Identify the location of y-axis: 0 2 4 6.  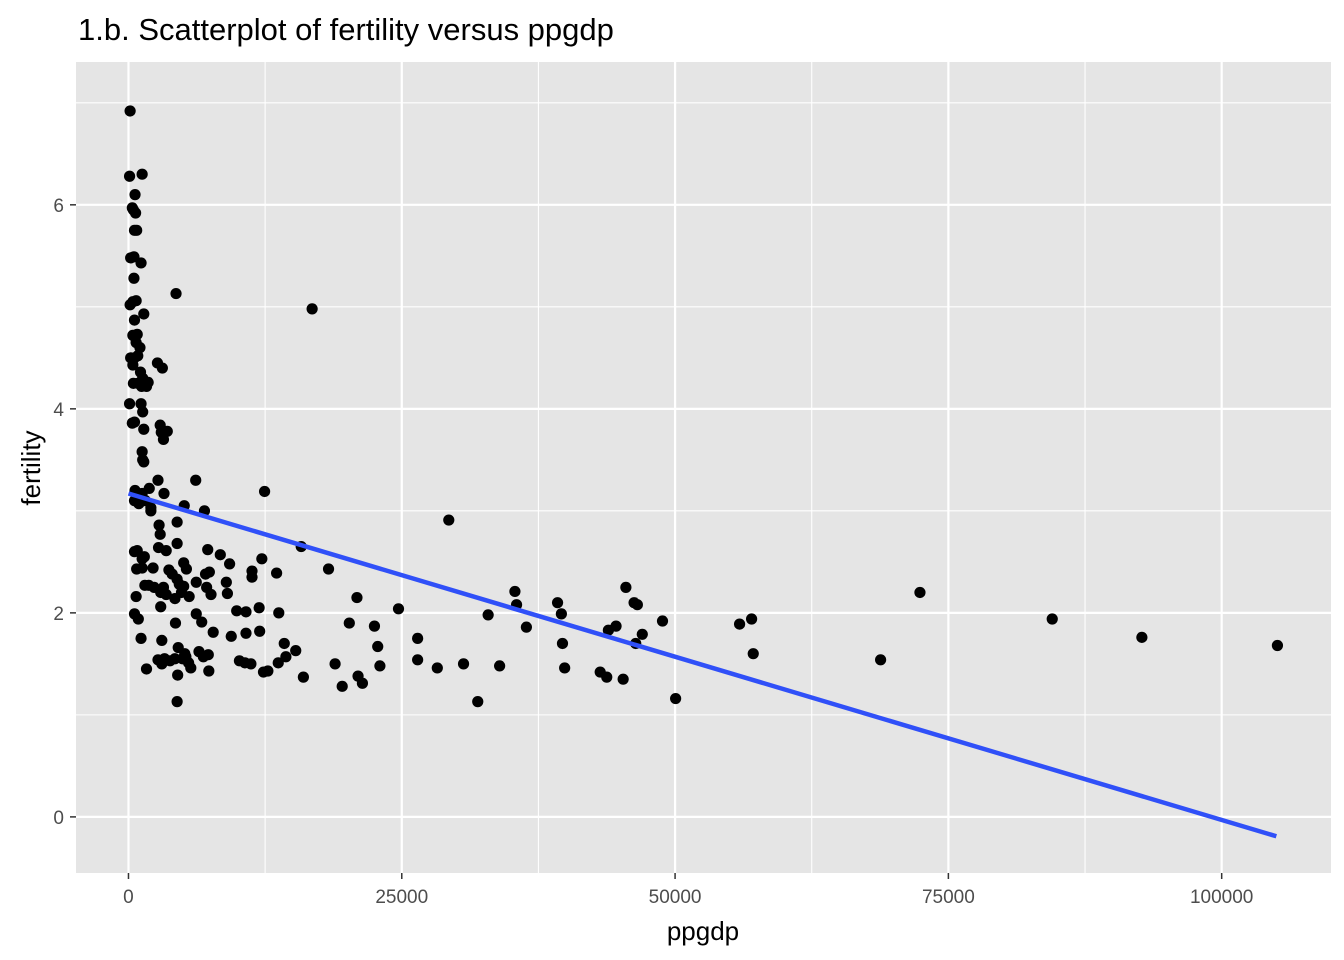
(64, 512).